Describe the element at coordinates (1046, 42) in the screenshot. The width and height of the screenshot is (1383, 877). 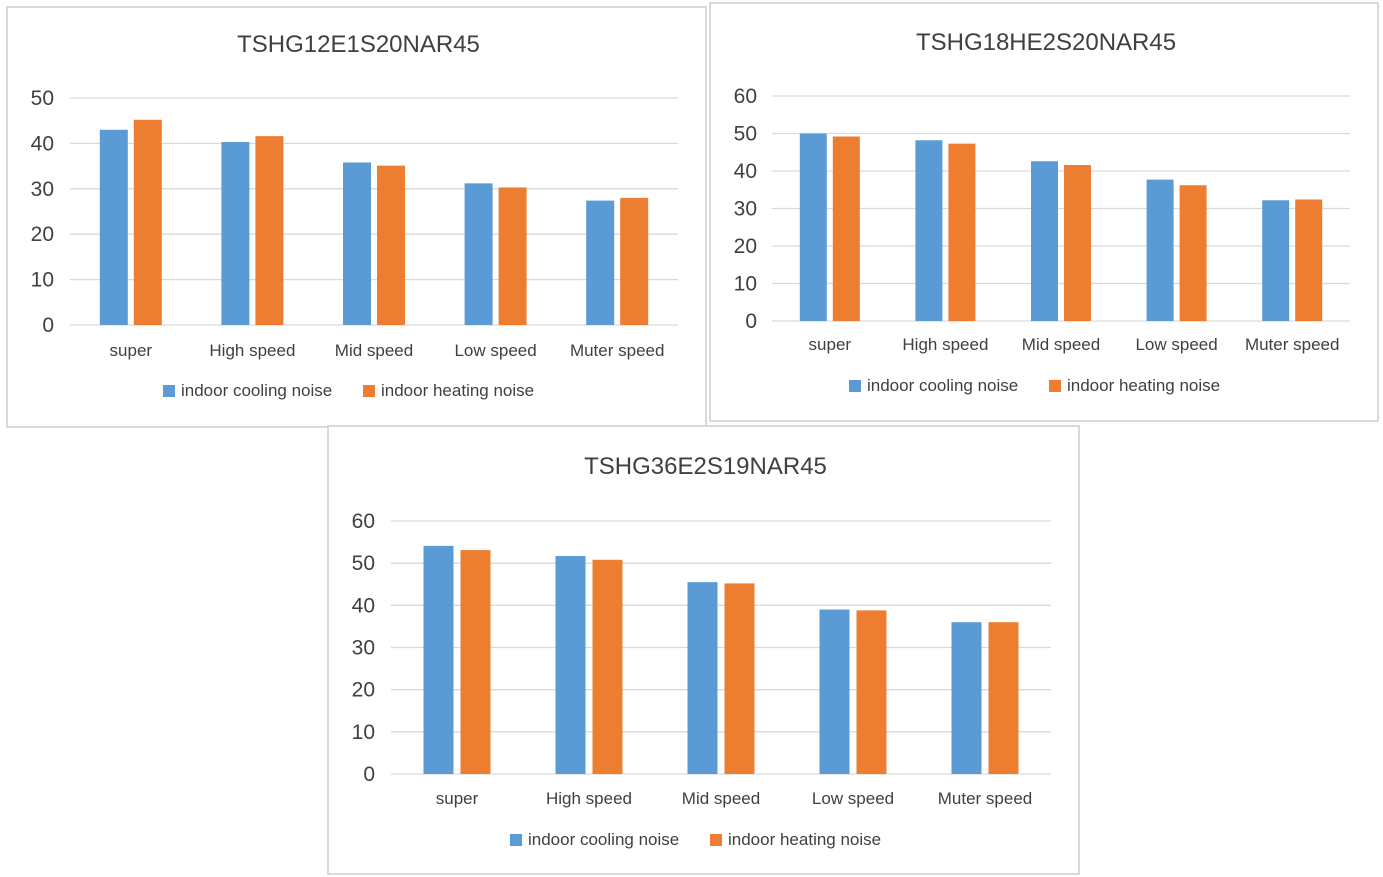
I see `chart-title: TSHG18HE2S20NAR45` at that location.